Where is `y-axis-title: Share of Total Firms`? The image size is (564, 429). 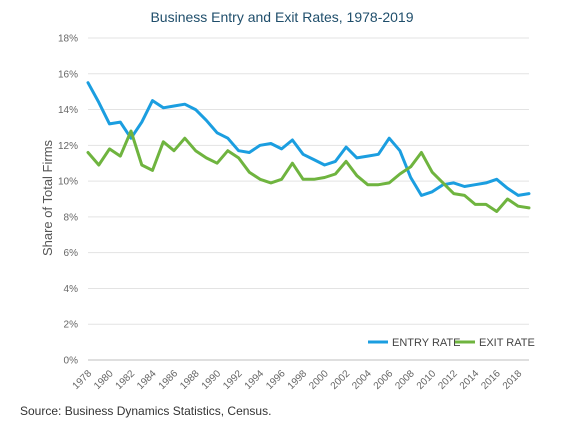 y-axis-title: Share of Total Firms is located at coordinates (47, 197).